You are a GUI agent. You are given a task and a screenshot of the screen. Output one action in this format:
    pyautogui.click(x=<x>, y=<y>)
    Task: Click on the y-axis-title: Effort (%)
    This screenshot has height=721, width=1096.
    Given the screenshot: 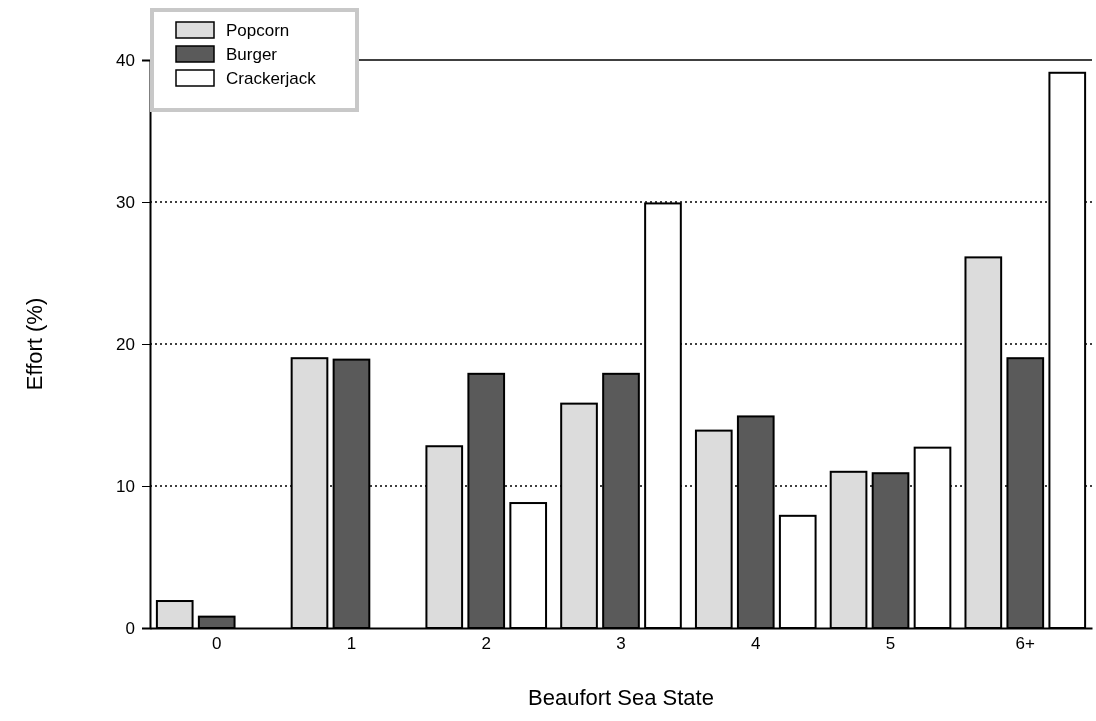 What is the action you would take?
    pyautogui.click(x=34, y=344)
    